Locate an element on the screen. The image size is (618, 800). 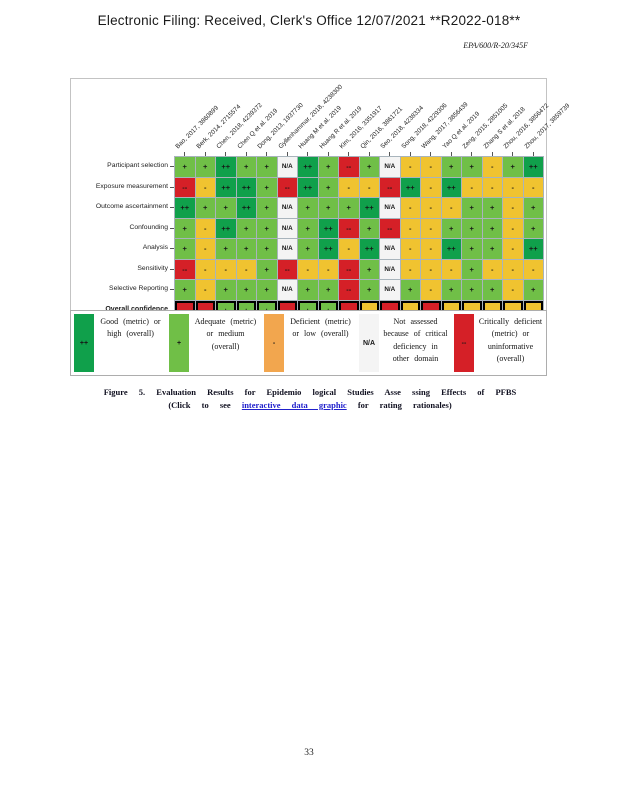
legend-item: ++ Good (metric) or high (overall) is located at coordinates (118, 343).